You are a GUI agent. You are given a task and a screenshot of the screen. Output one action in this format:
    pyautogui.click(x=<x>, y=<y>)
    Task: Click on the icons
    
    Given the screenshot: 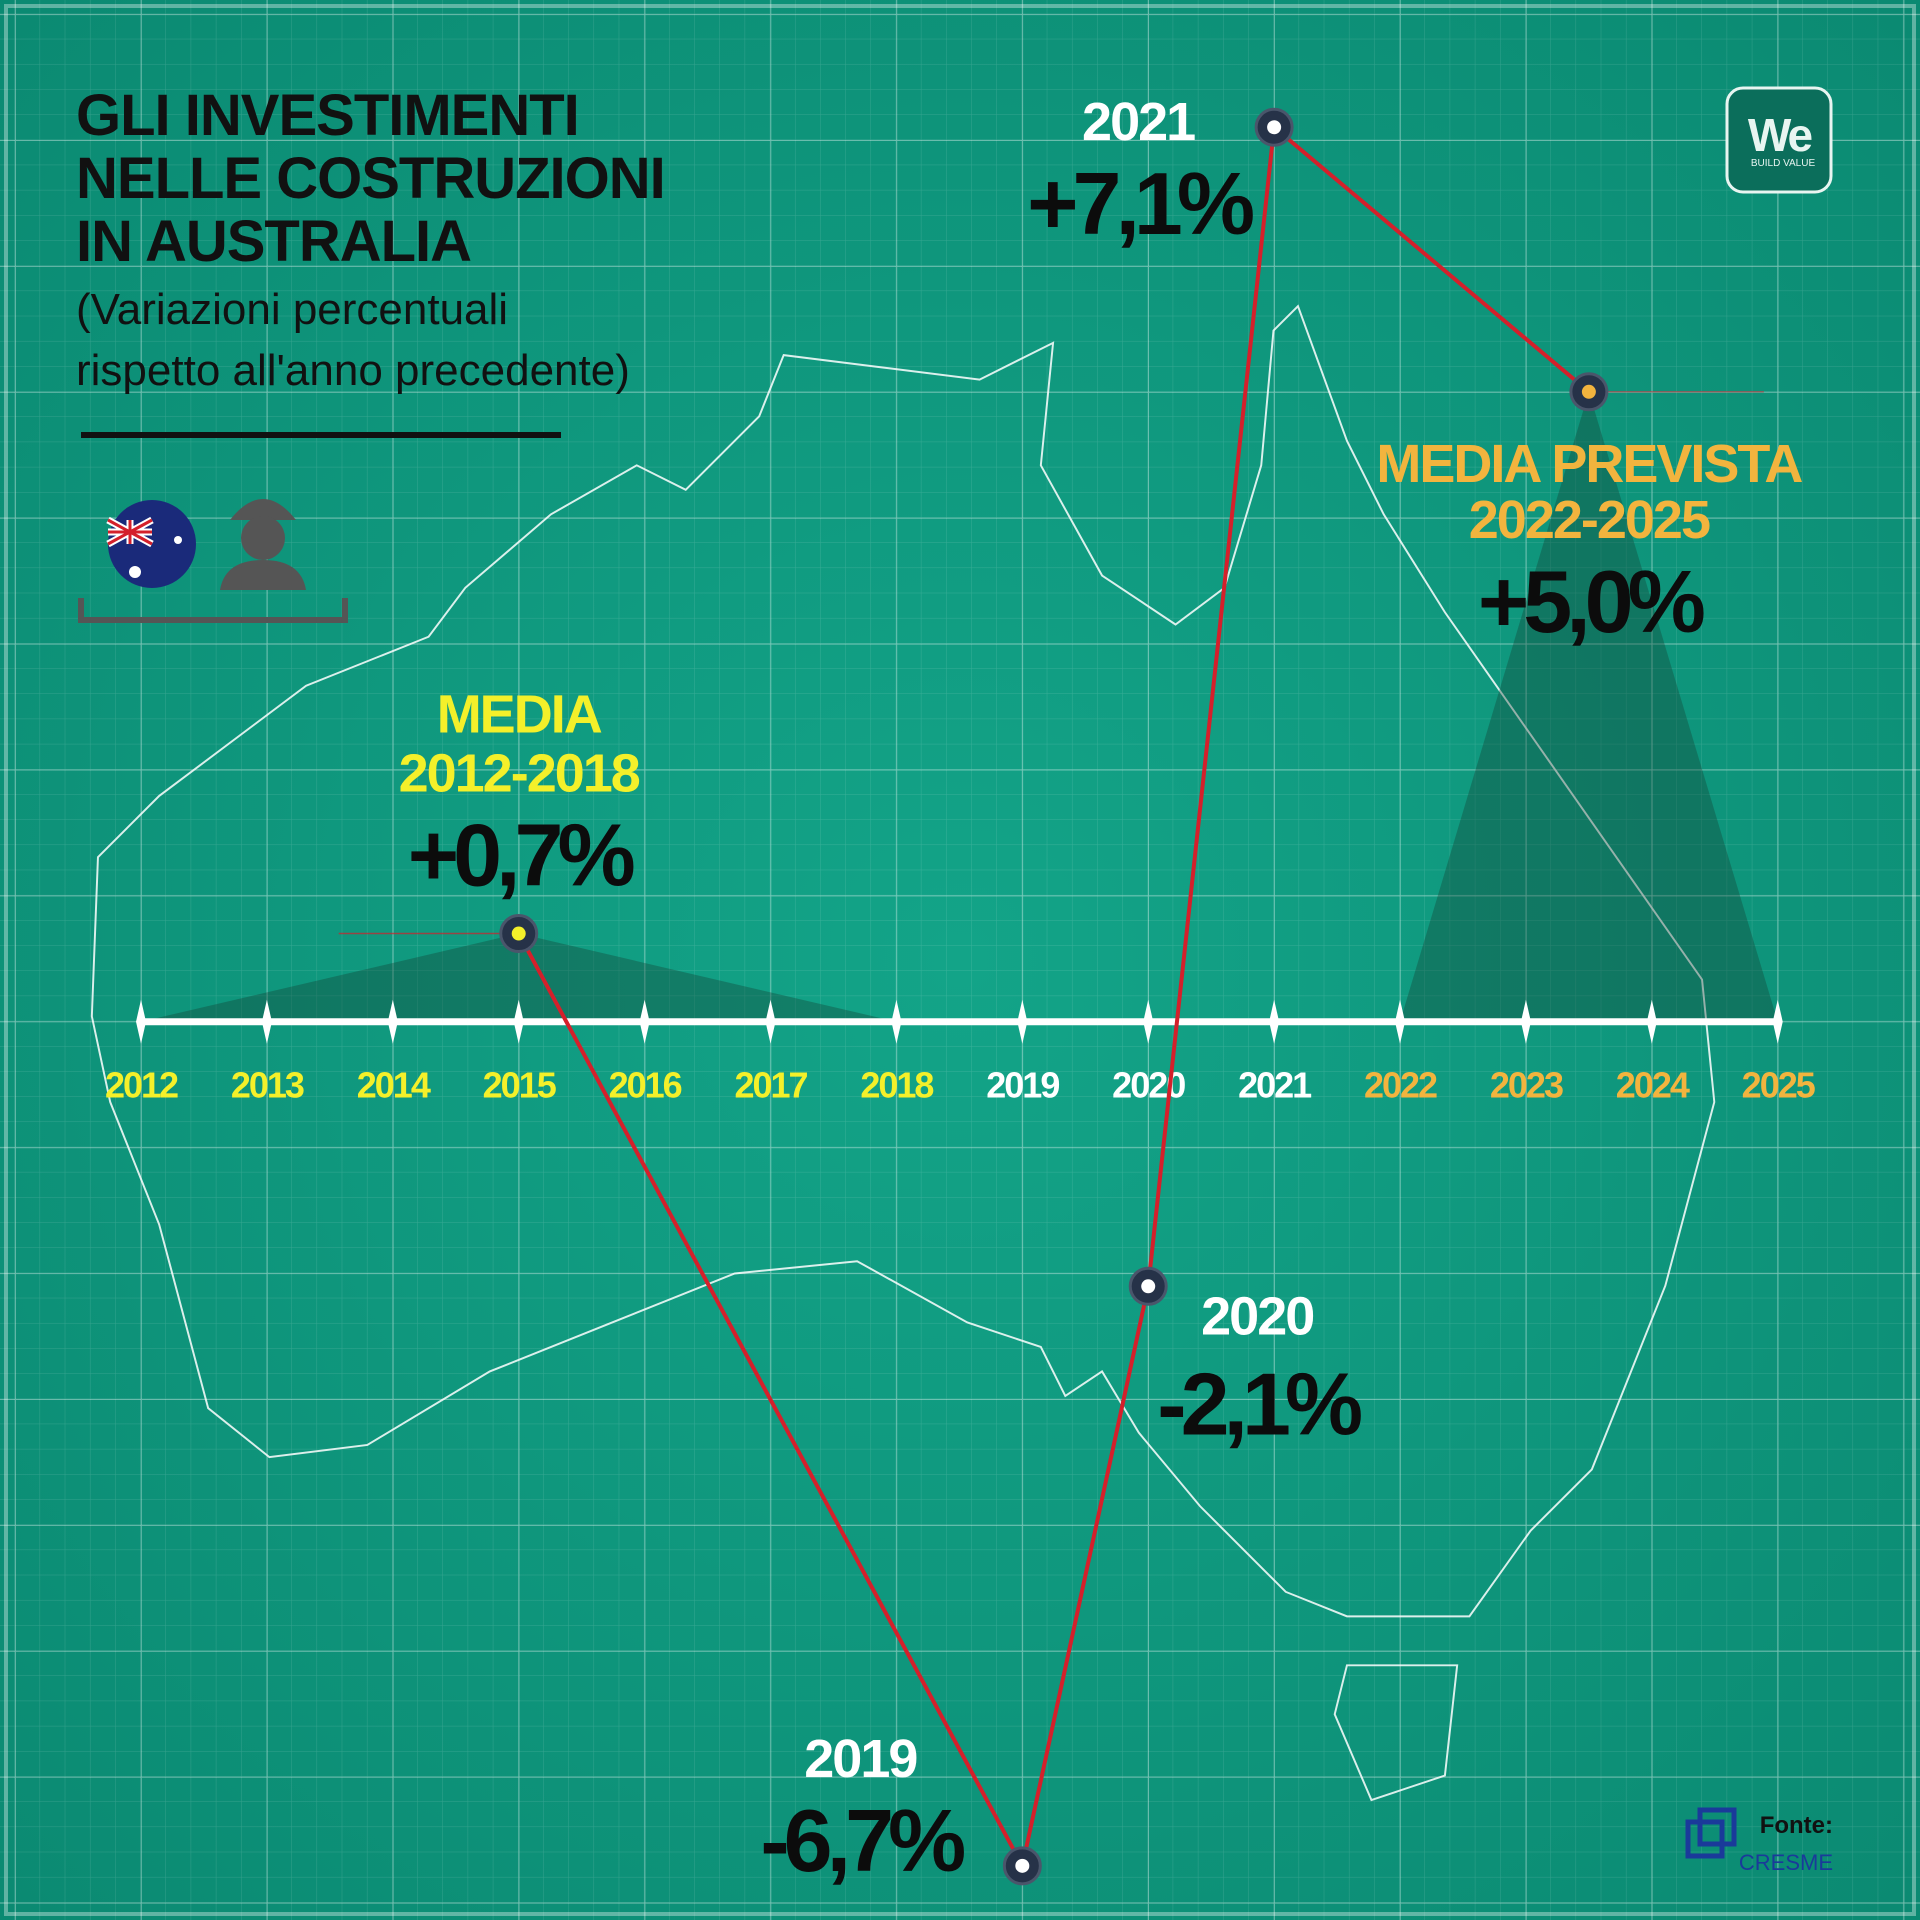 What is the action you would take?
    pyautogui.click(x=213, y=561)
    